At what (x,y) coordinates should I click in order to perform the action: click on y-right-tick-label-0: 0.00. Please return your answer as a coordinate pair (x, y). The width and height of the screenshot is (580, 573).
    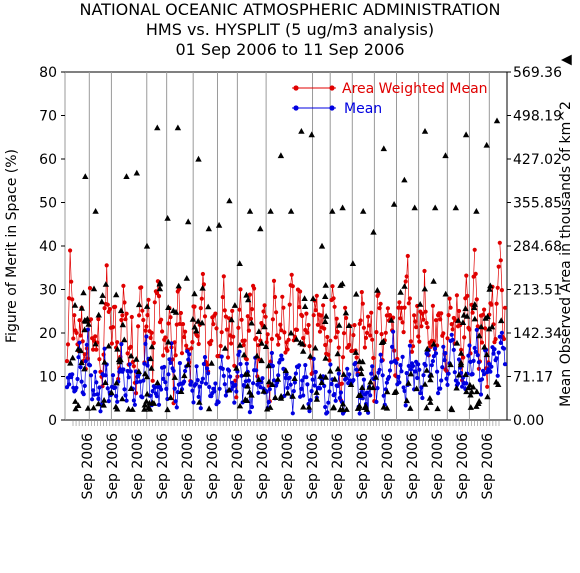
    Looking at the image, I should click on (528, 421).